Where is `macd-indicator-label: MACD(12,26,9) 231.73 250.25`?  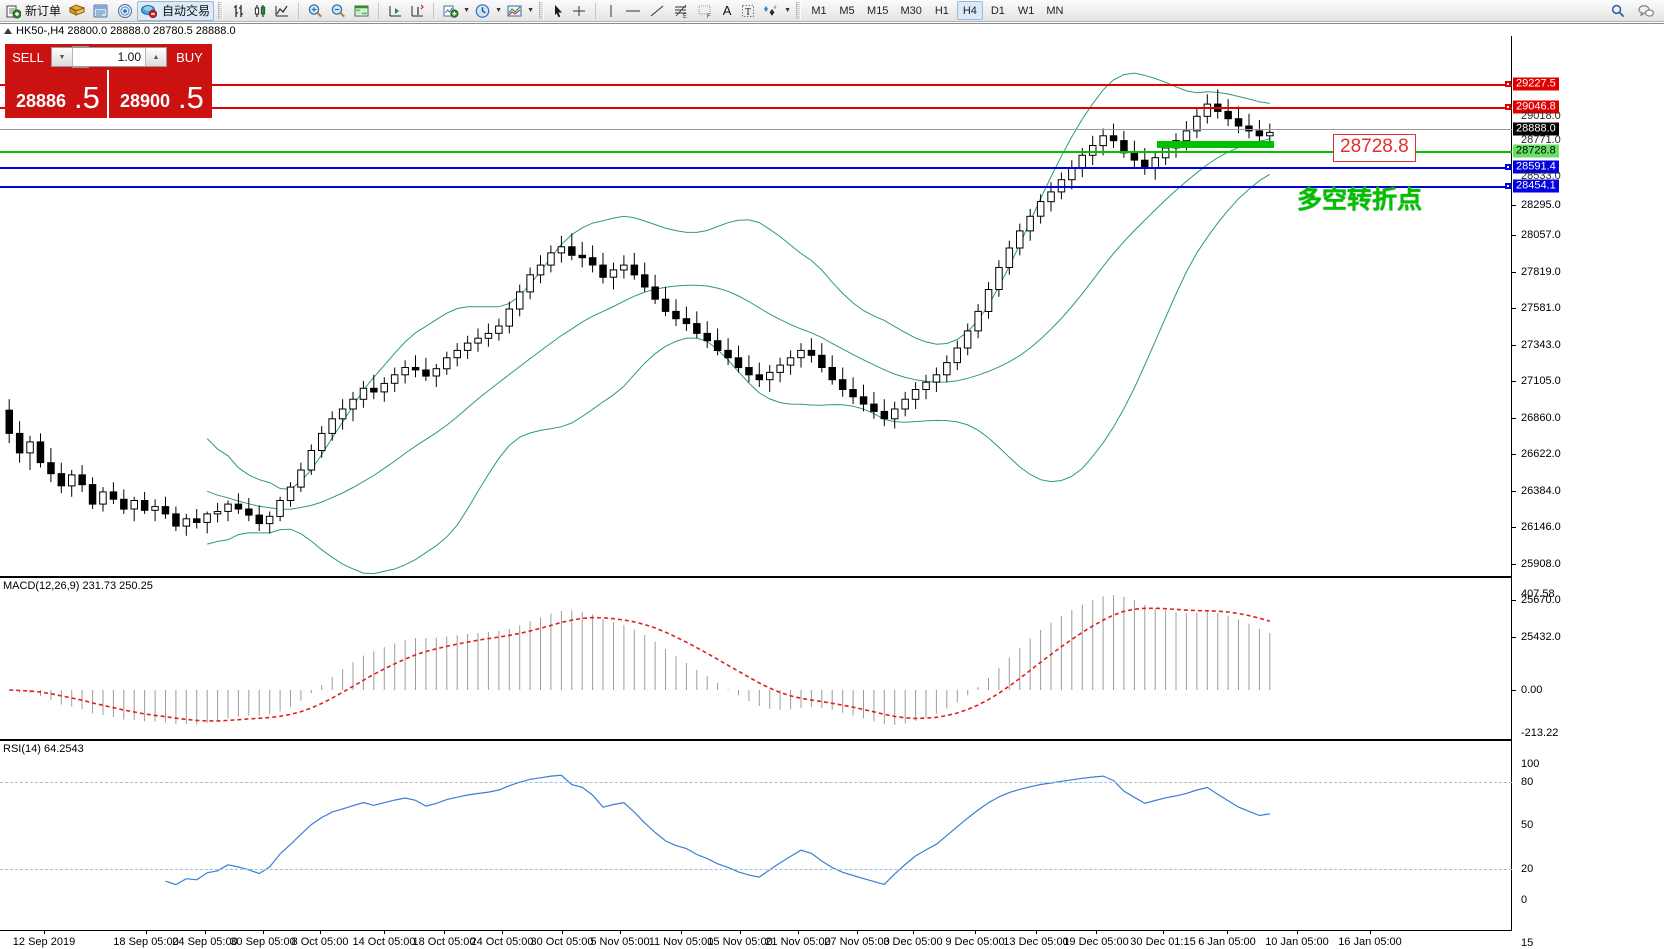
macd-indicator-label: MACD(12,26,9) 231.73 250.25 is located at coordinates (78, 586).